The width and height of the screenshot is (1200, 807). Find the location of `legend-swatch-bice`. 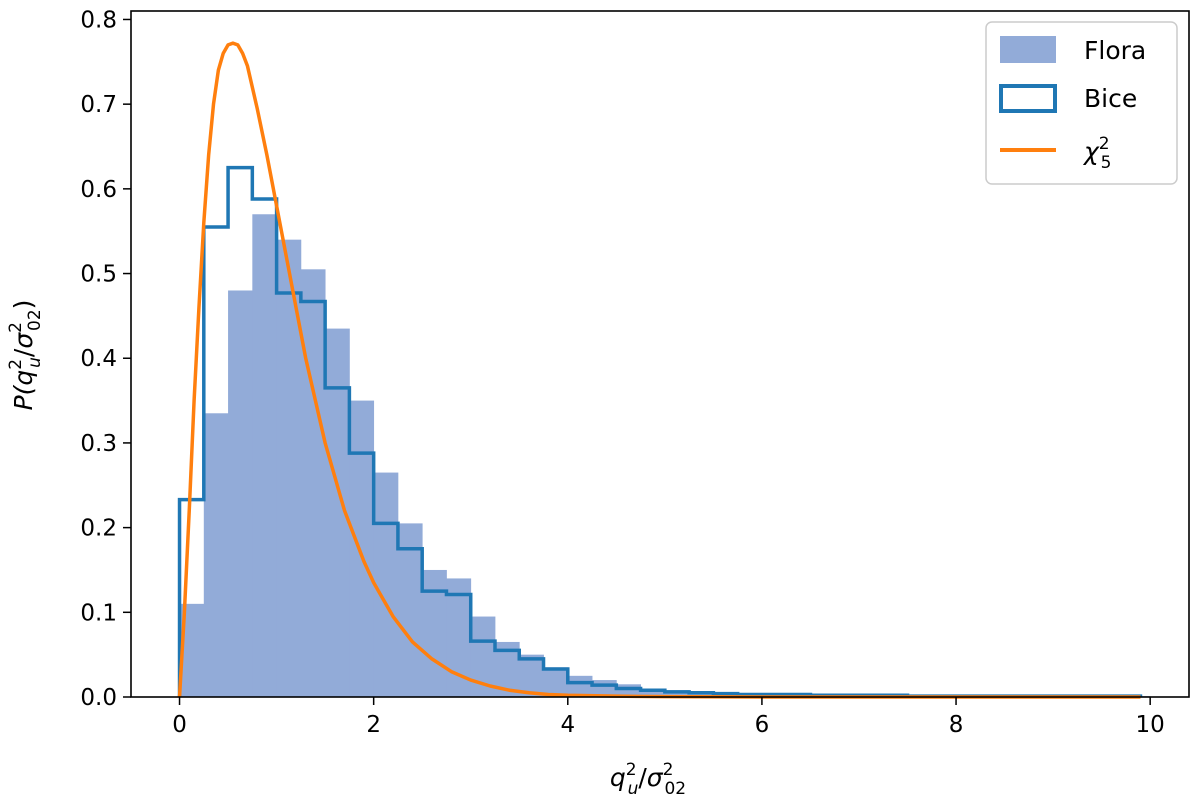

legend-swatch-bice is located at coordinates (1028, 98).